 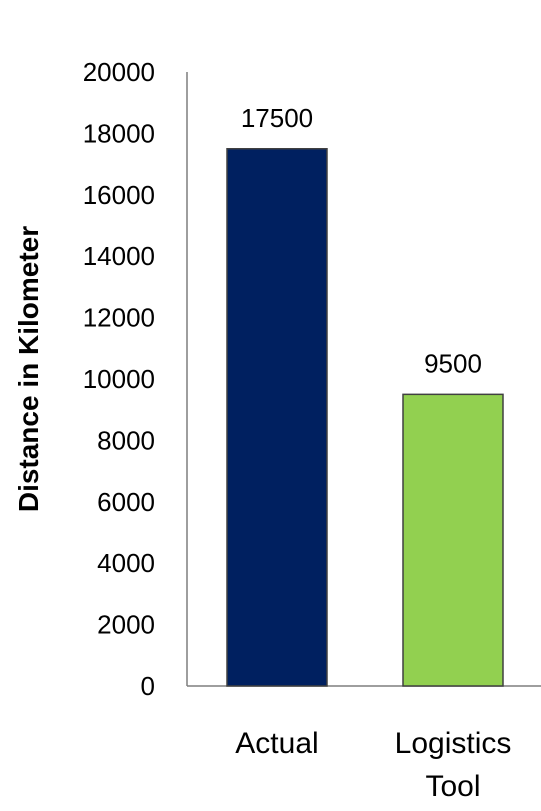 What do you see at coordinates (126, 625) in the screenshot?
I see `y-tick-label: 2000` at bounding box center [126, 625].